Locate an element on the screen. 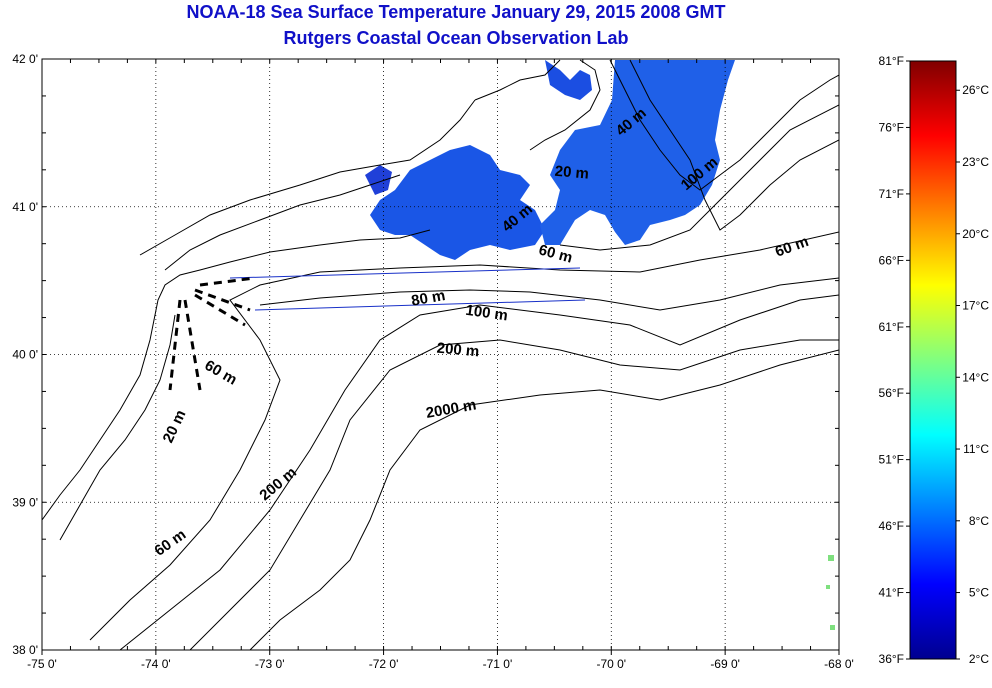 The height and width of the screenshot is (688, 992). contour-80m is located at coordinates (549, 294).